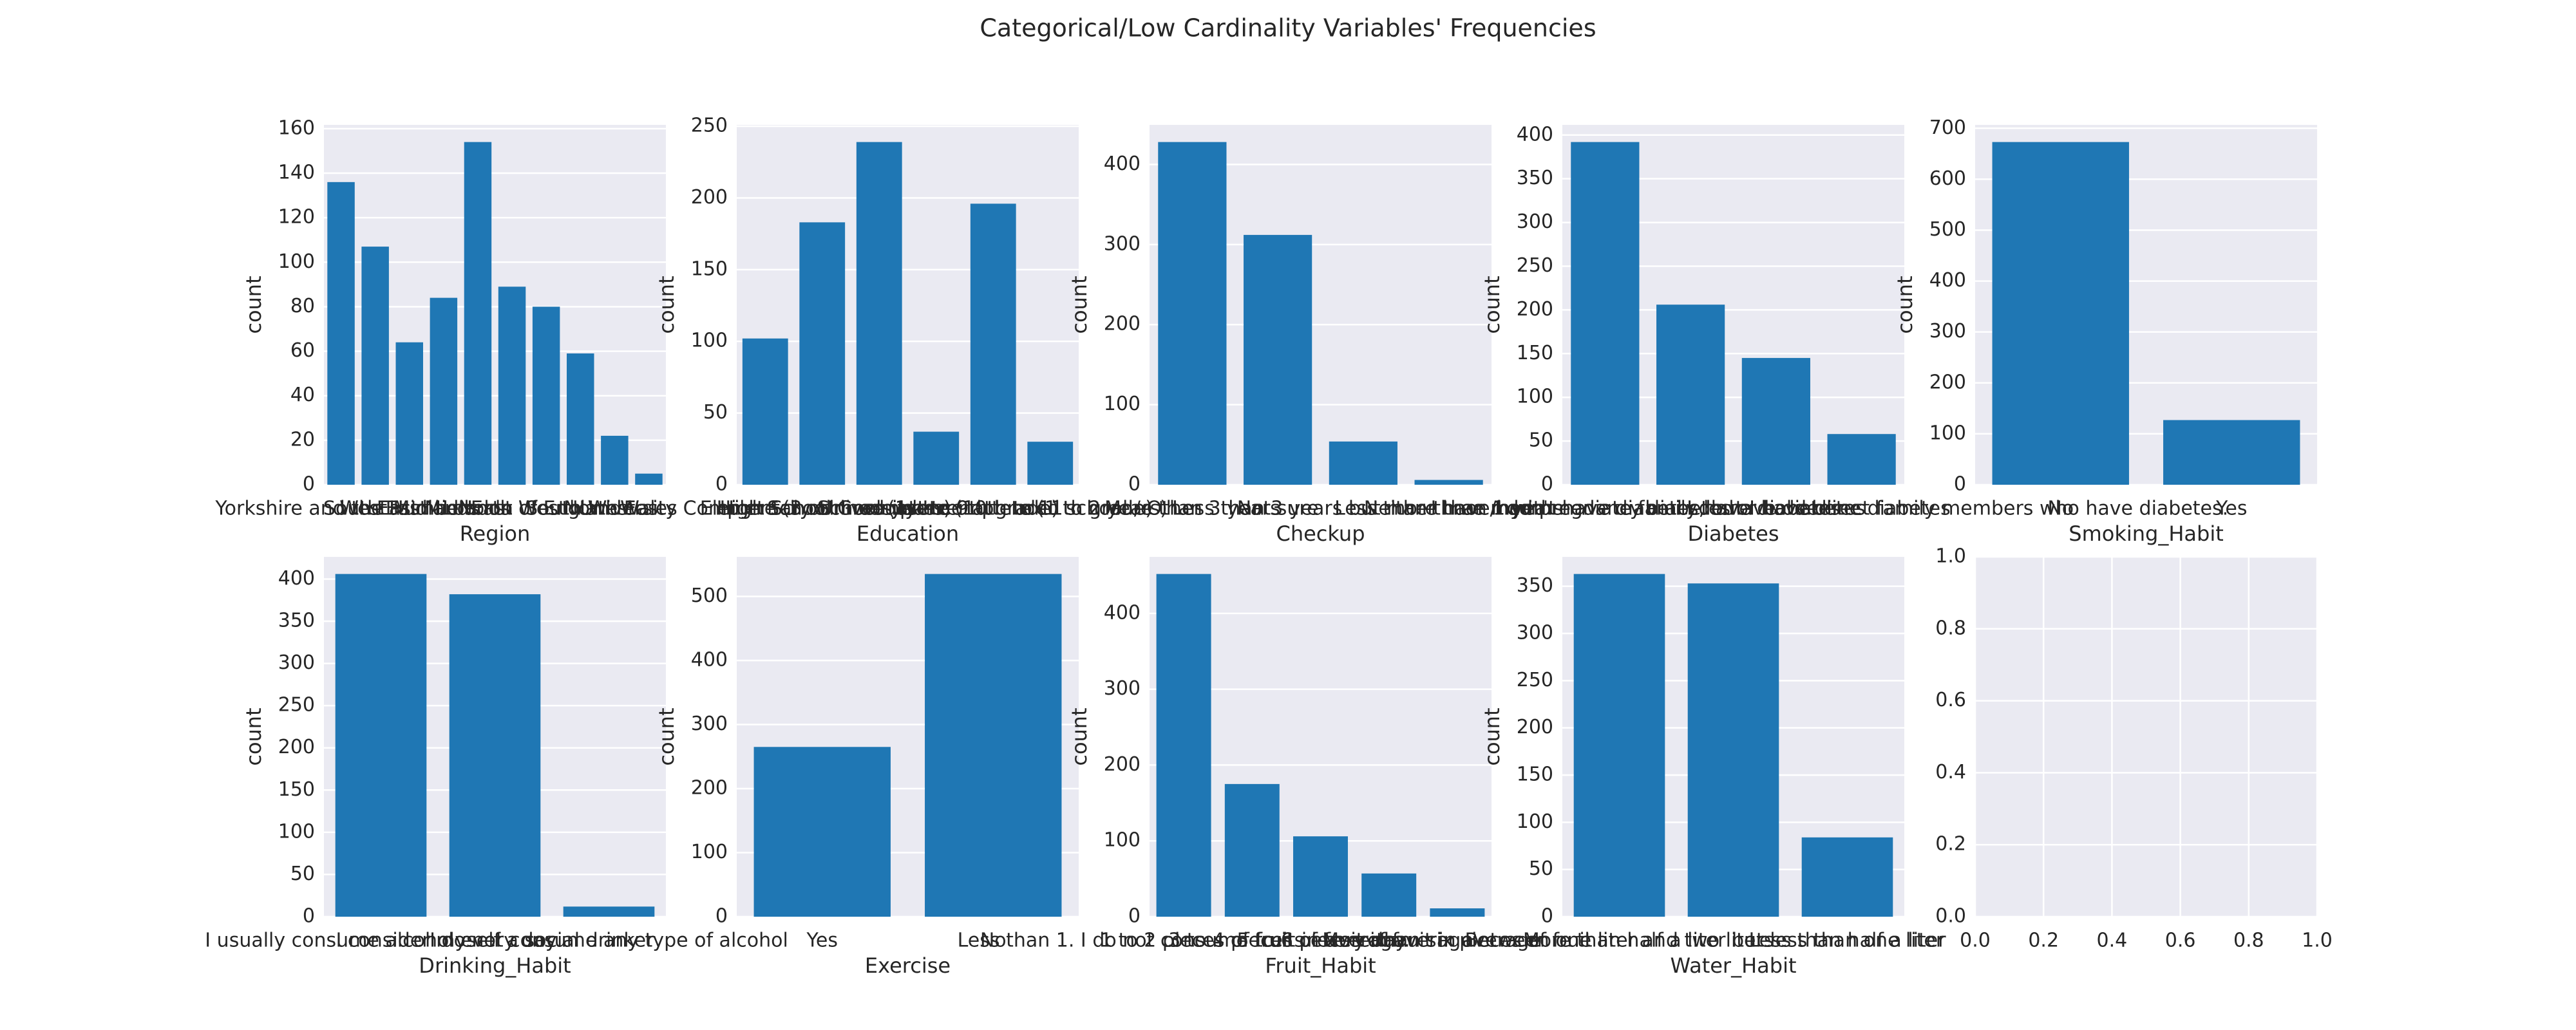 The width and height of the screenshot is (2576, 1030). I want to click on x-tick-label: 1 to 2 pieces of fruit in average, so click(1253, 941).